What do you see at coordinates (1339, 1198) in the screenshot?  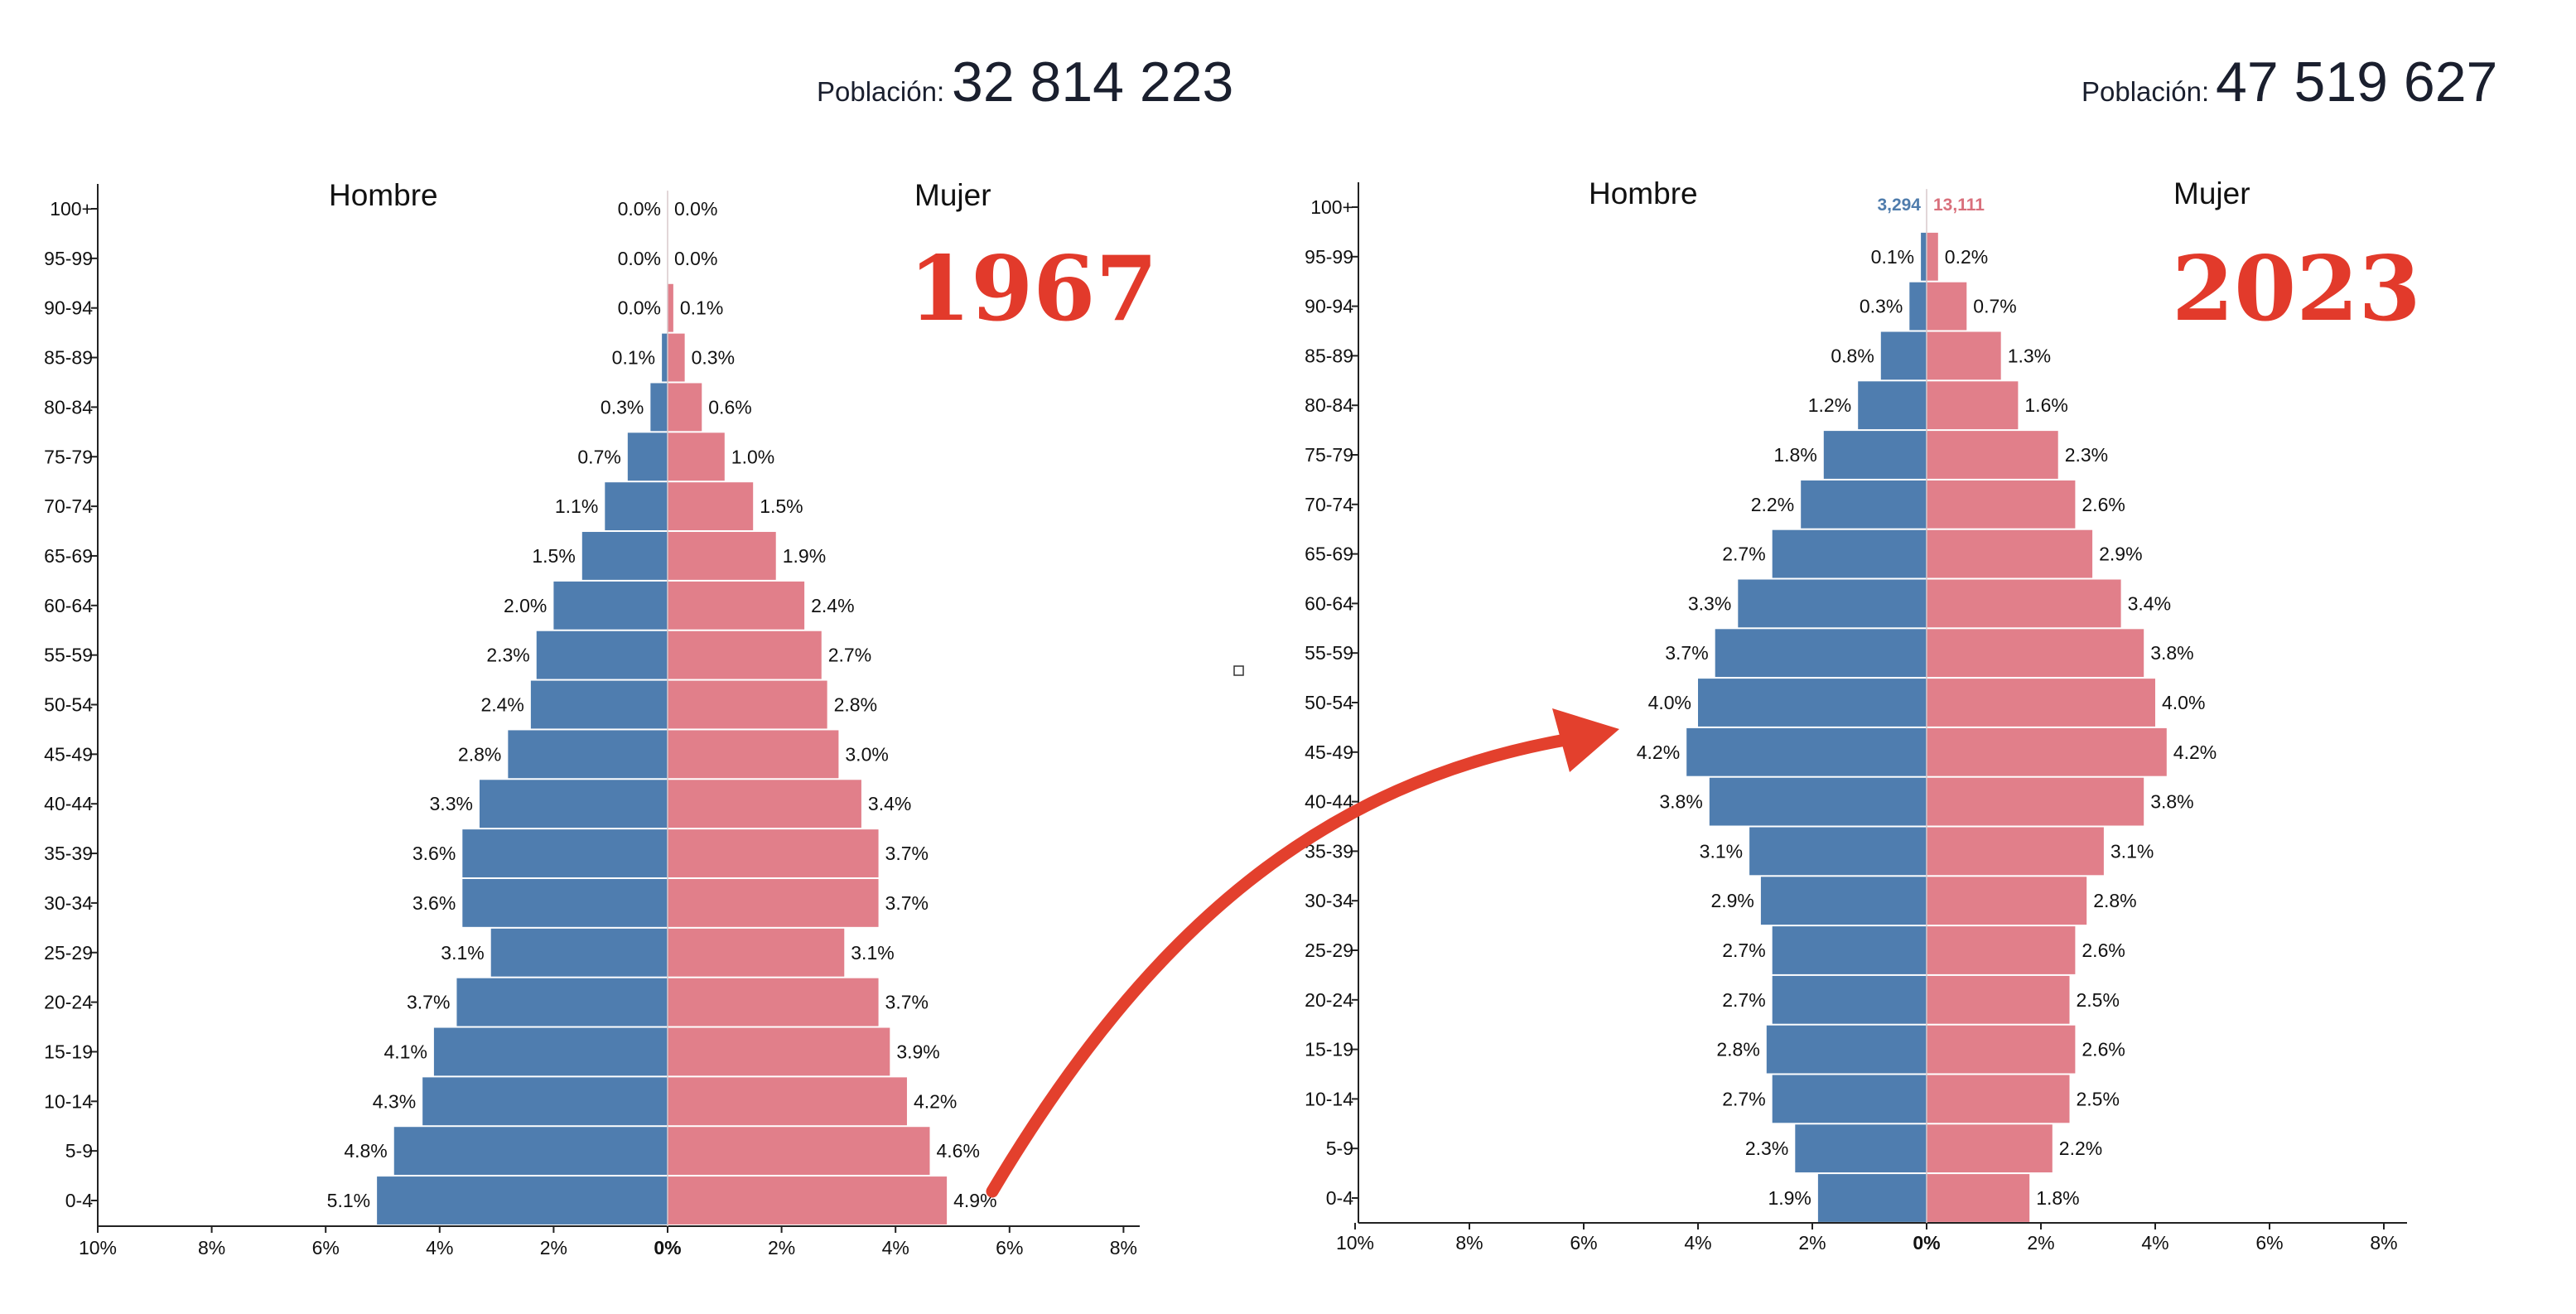 I see `age-tick-label: 0-4` at bounding box center [1339, 1198].